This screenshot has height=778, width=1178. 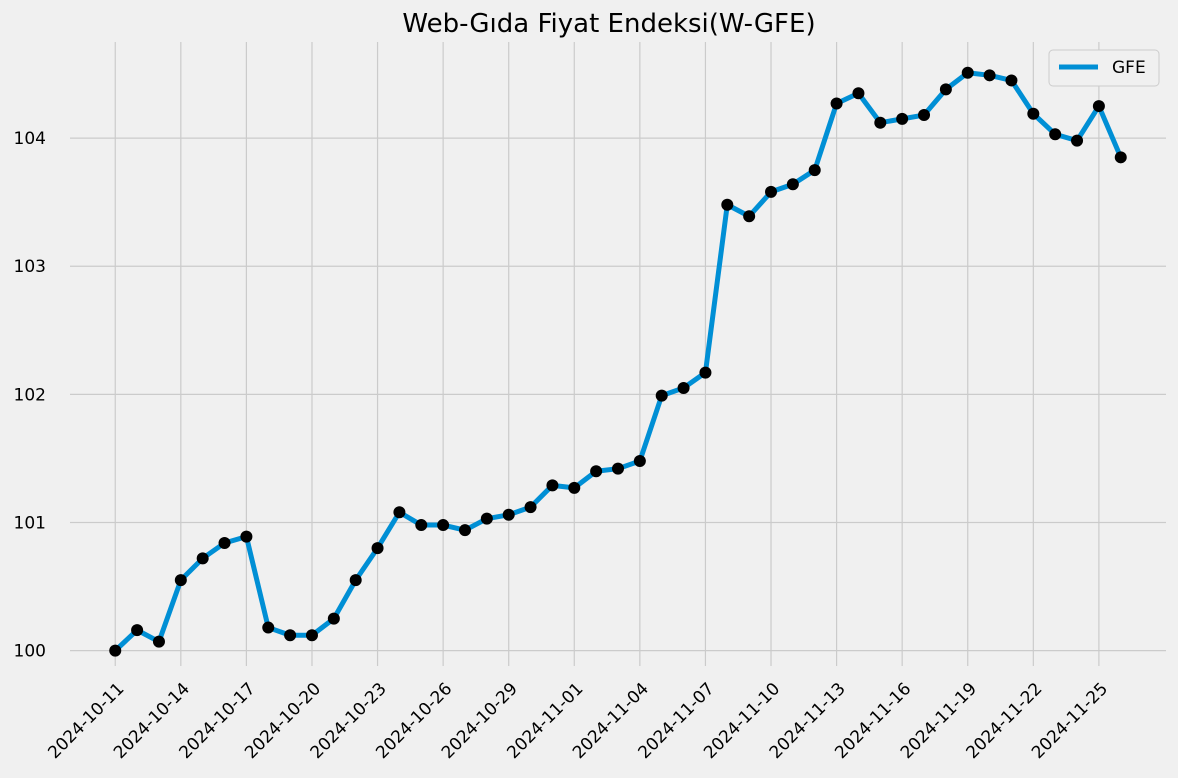 I want to click on legend: GFE, so click(x=1104, y=68).